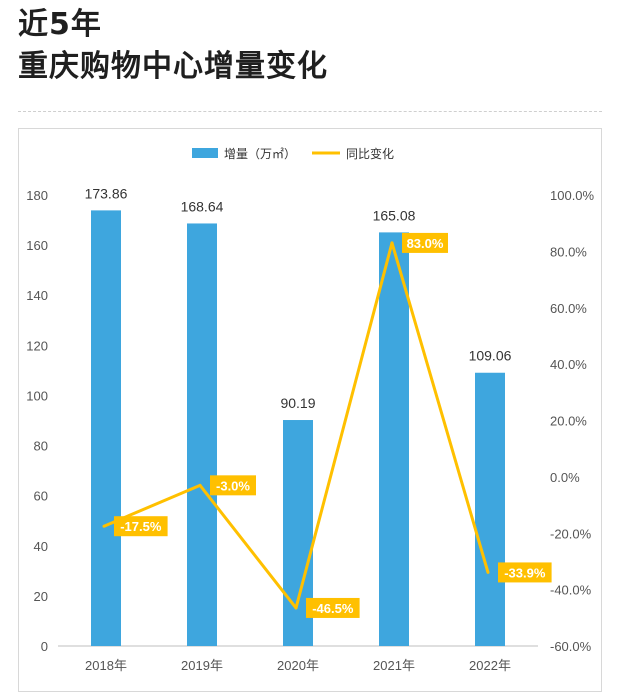  I want to click on x-tick-label: 2020年, so click(298, 665).